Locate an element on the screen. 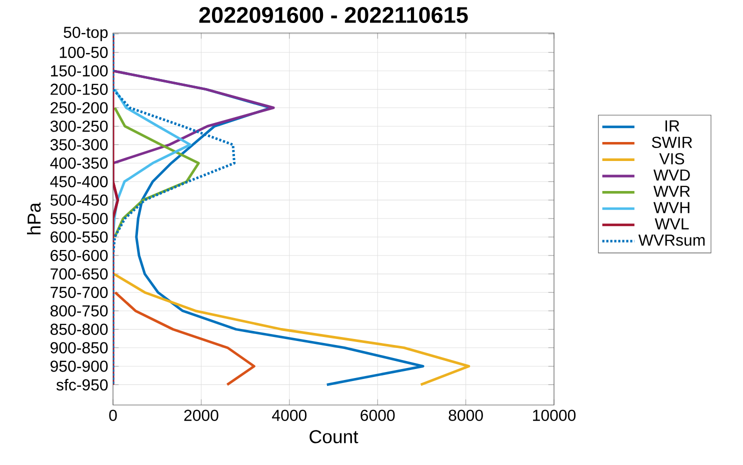 Image resolution: width=743 pixels, height=465 pixels. y-tick-label: 450-400 is located at coordinates (79, 182).